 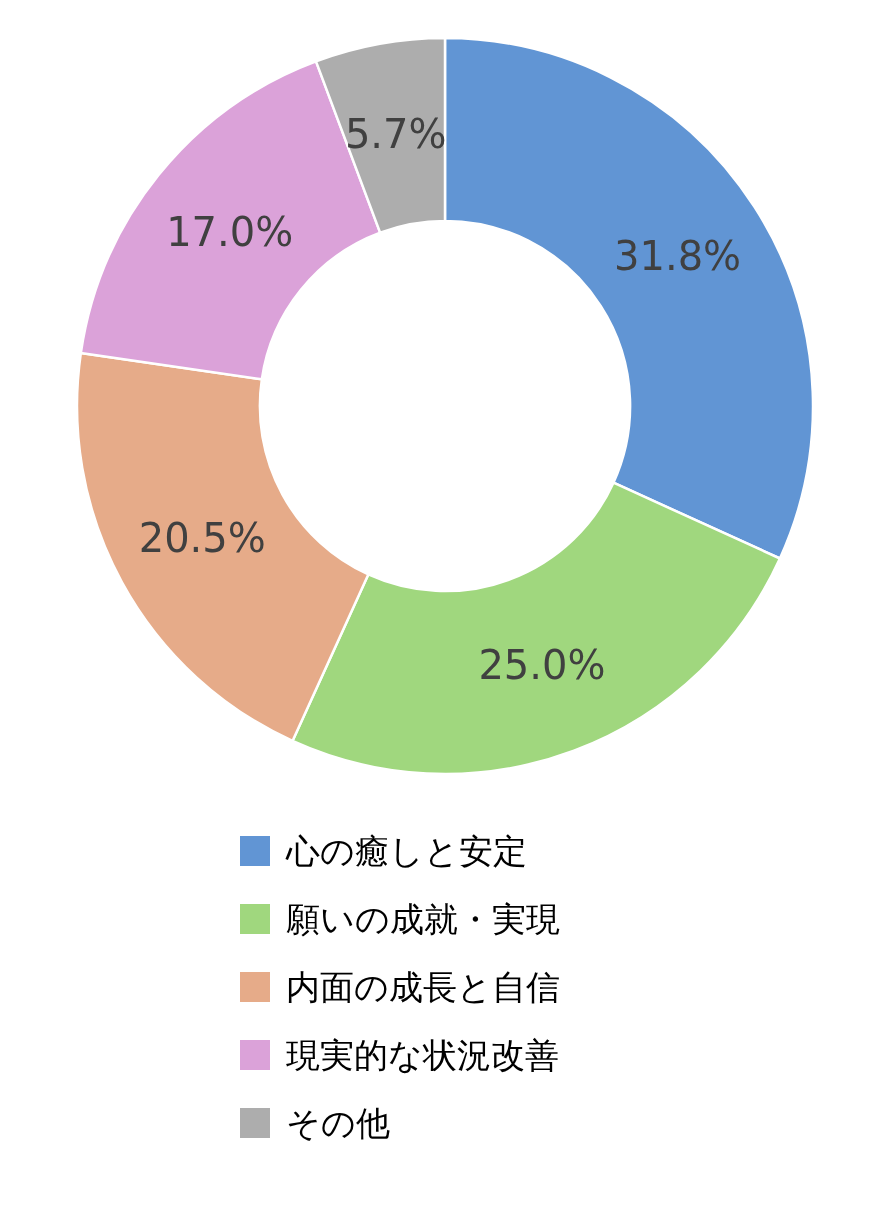 What do you see at coordinates (542, 665) in the screenshot?
I see `data-label: 25.0%` at bounding box center [542, 665].